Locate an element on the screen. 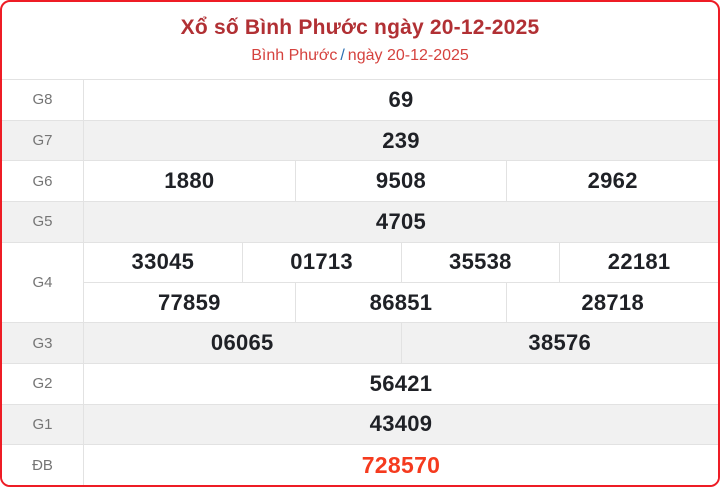  prize-subrow: 43409 is located at coordinates (401, 425).